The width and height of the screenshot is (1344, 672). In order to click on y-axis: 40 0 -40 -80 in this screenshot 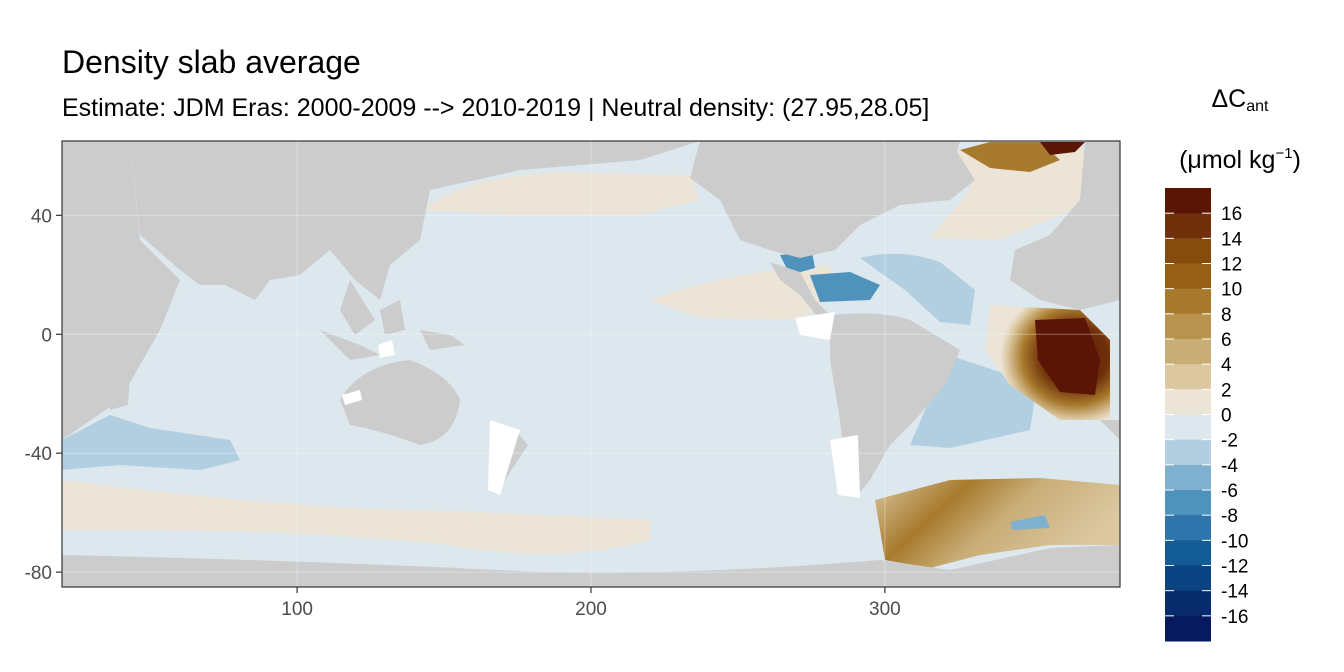, I will do `click(43, 395)`.